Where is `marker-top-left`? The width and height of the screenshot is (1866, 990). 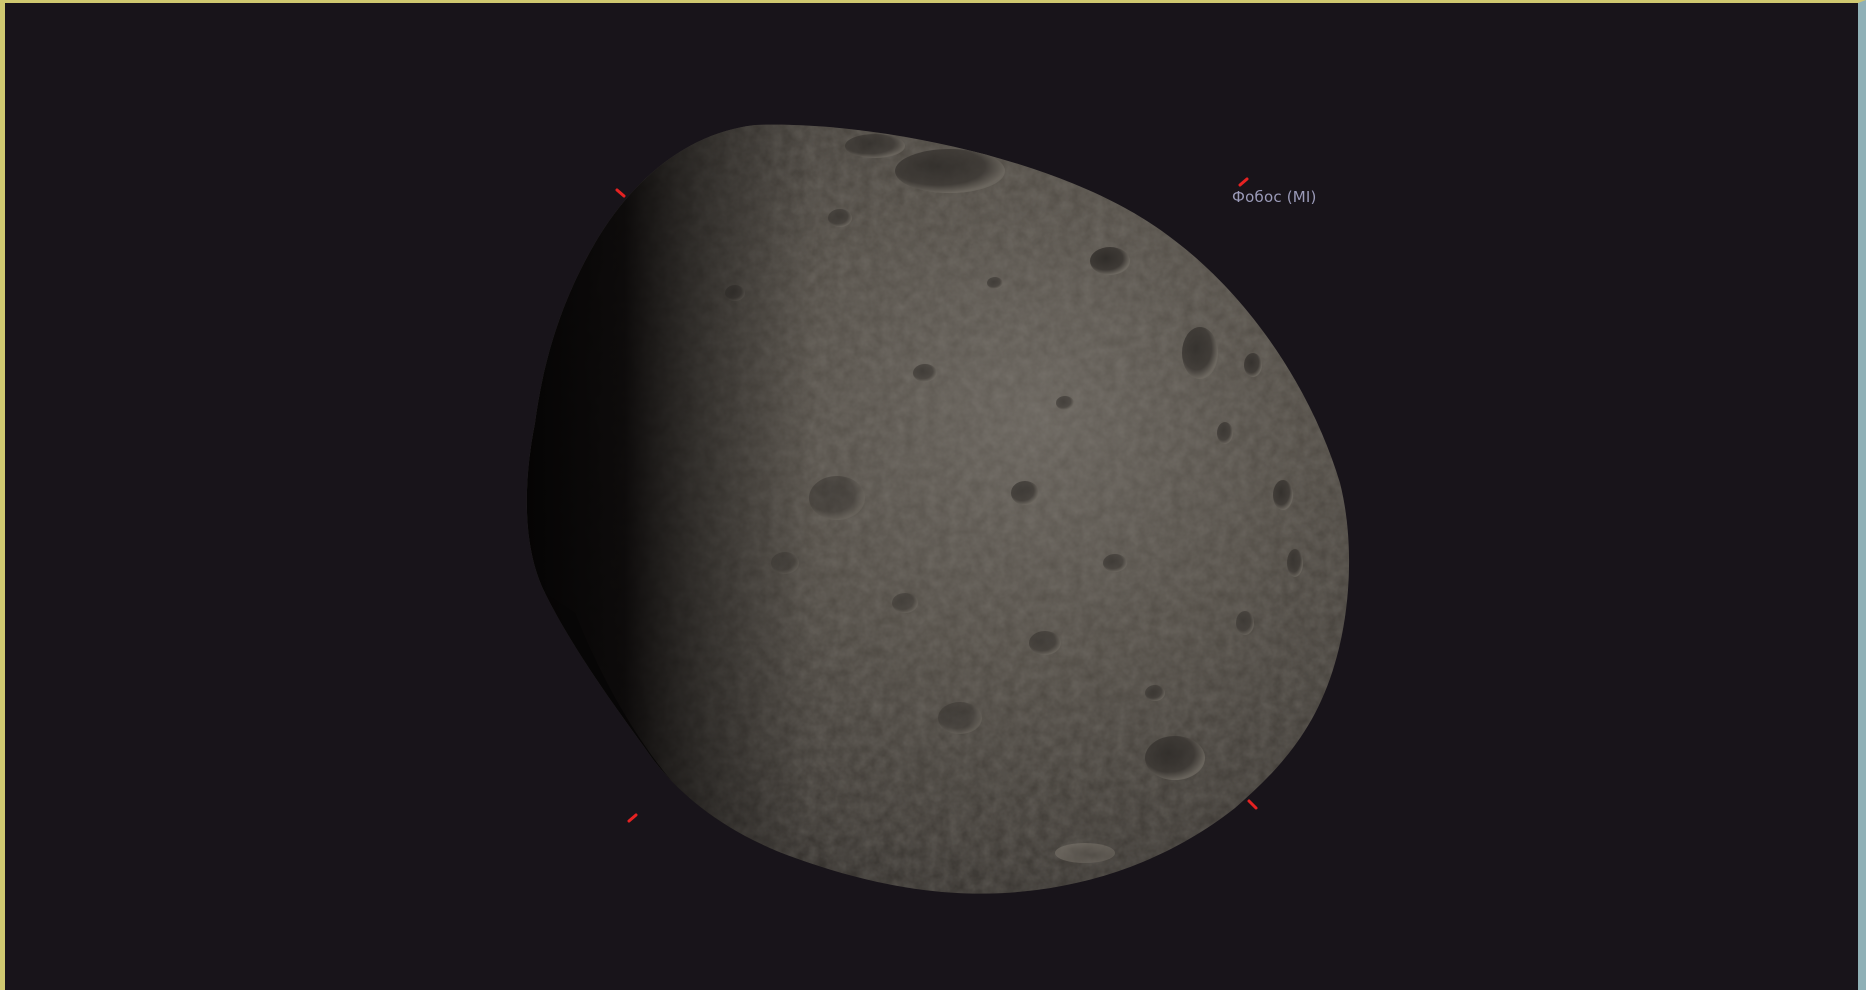 marker-top-left is located at coordinates (620, 193).